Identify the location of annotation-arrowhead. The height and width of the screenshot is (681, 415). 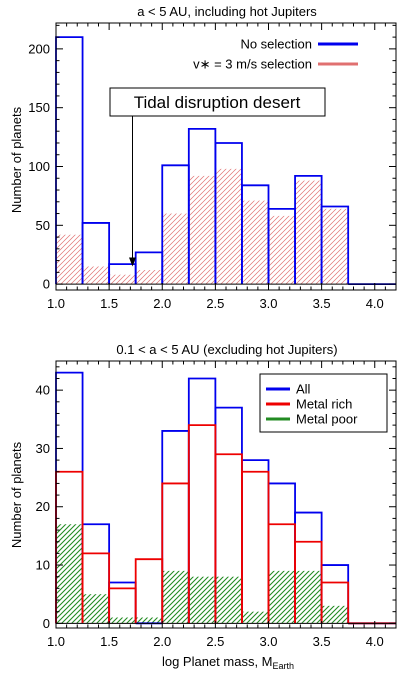
(132, 262).